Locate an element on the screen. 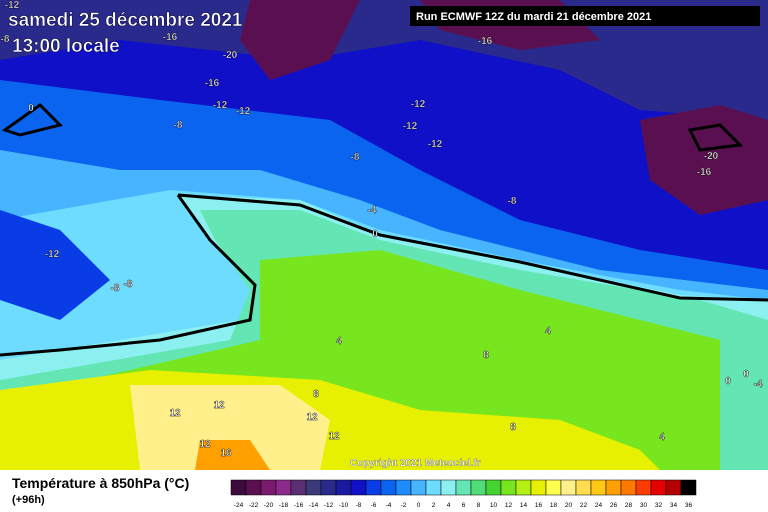 The image size is (768, 512). scale-label: -14 is located at coordinates (314, 505).